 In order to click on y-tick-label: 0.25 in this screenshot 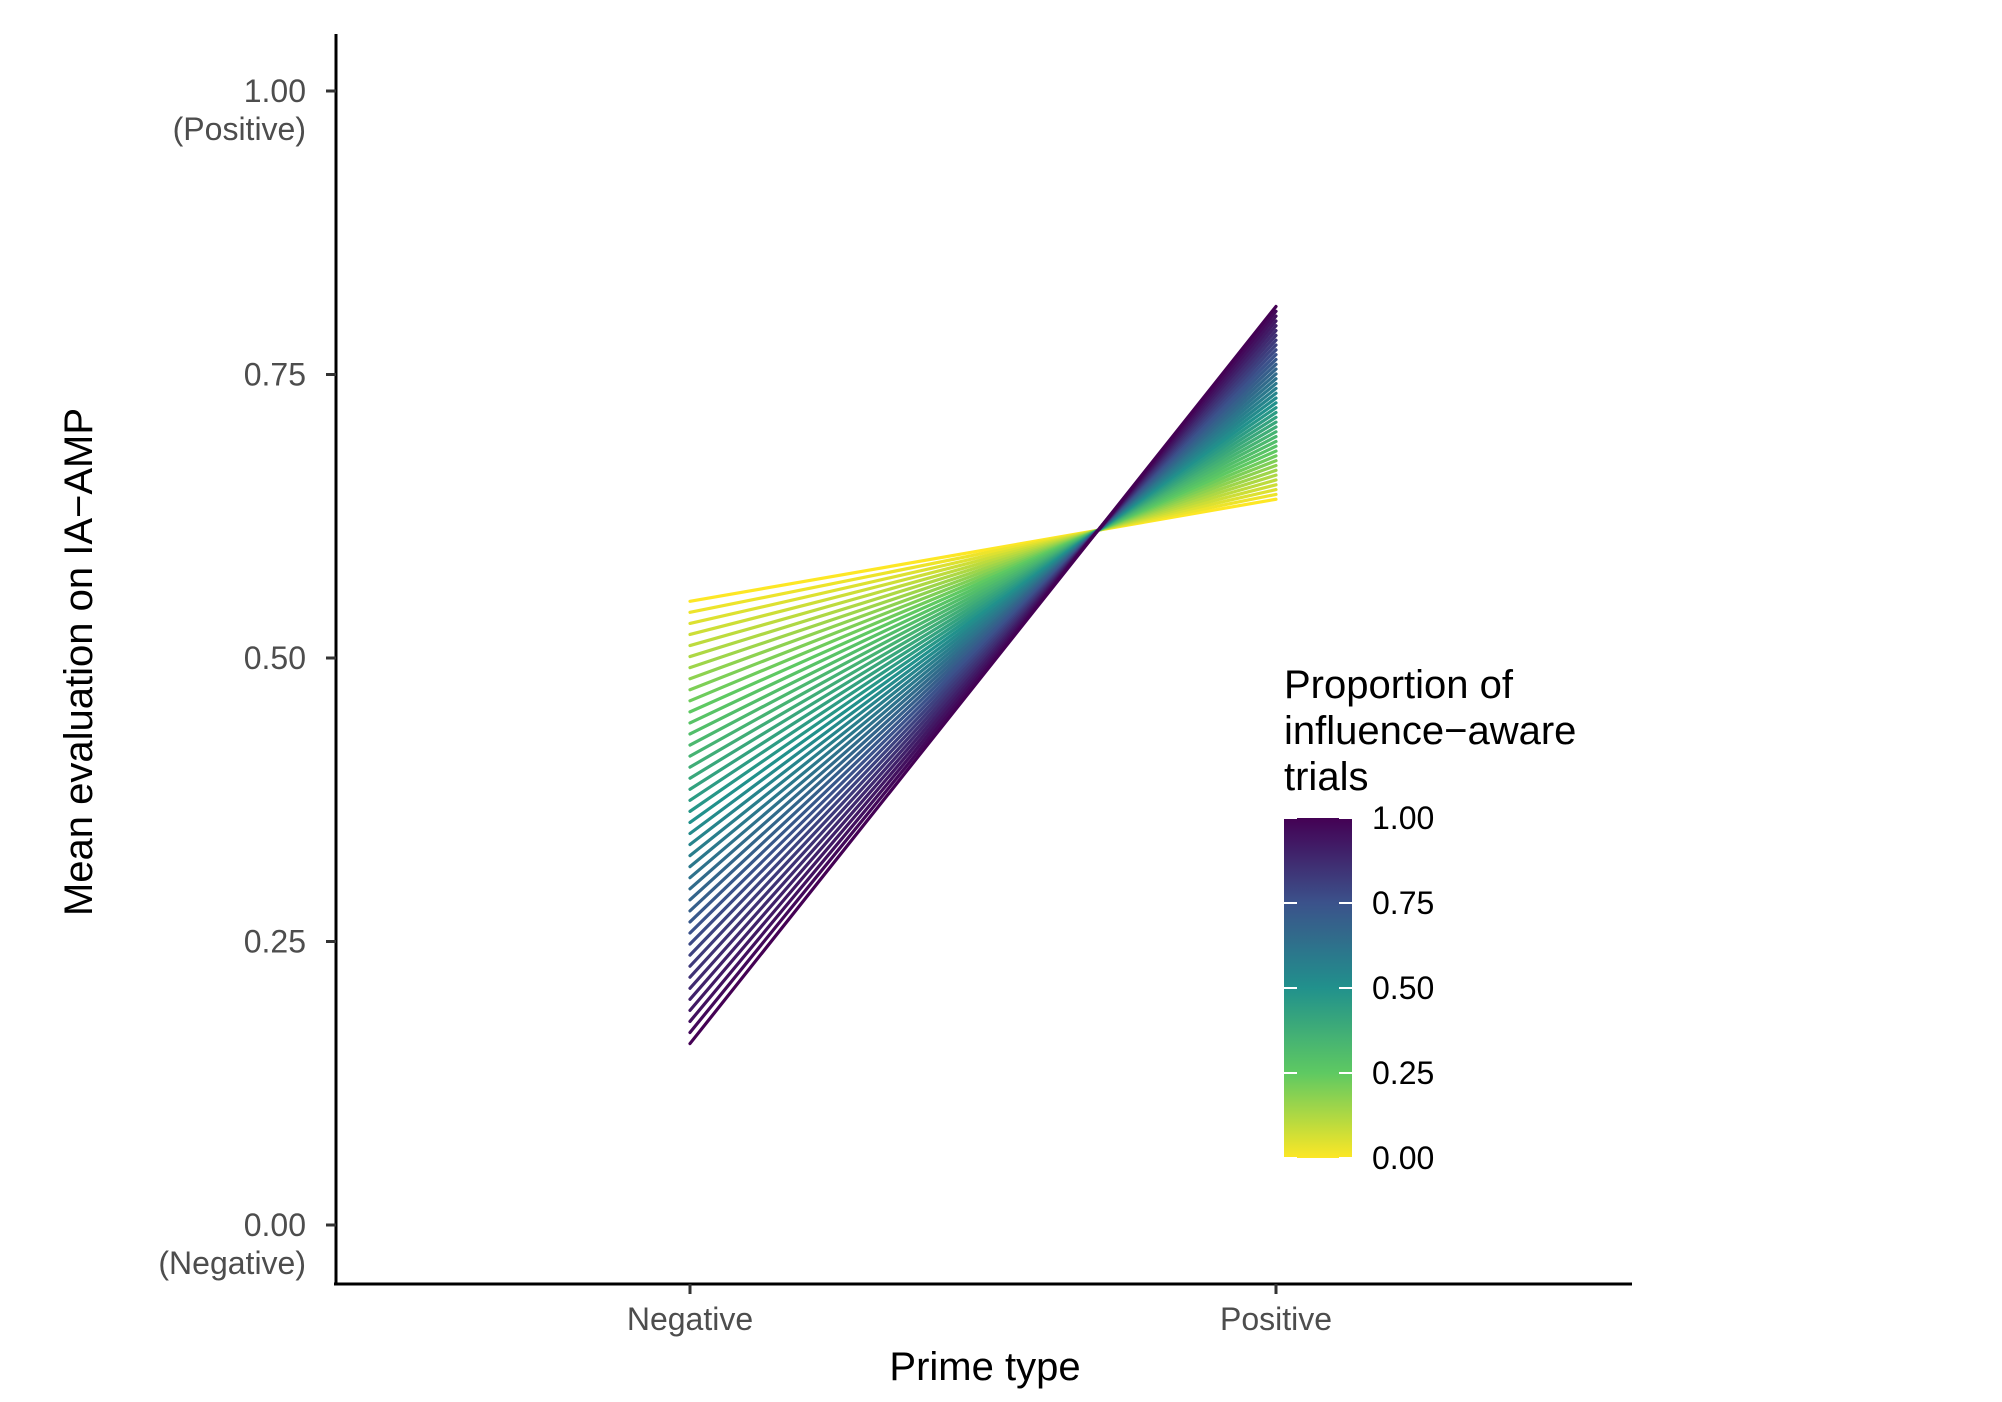, I will do `click(275, 942)`.